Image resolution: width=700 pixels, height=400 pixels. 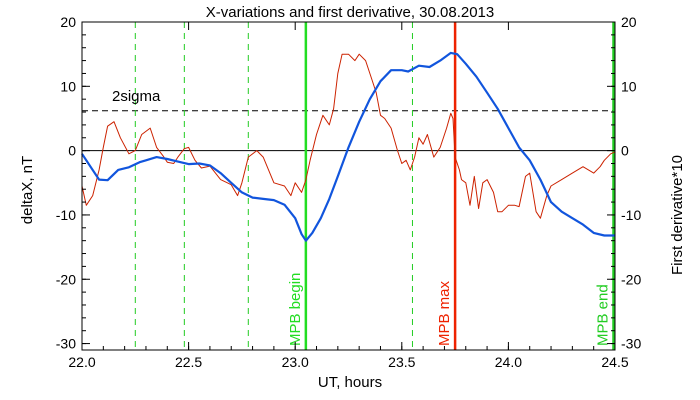 What do you see at coordinates (66, 279) in the screenshot?
I see `y-left-tick-label-4: -20` at bounding box center [66, 279].